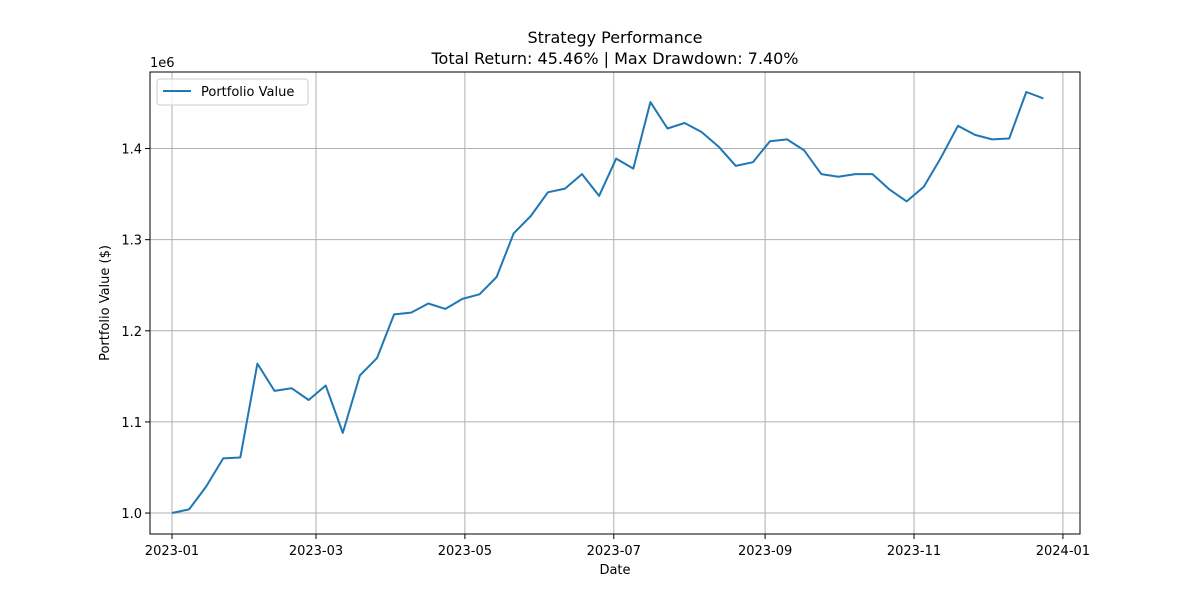 The width and height of the screenshot is (1200, 600). Describe the element at coordinates (162, 63) in the screenshot. I see `y-scale-label: 1e6` at that location.